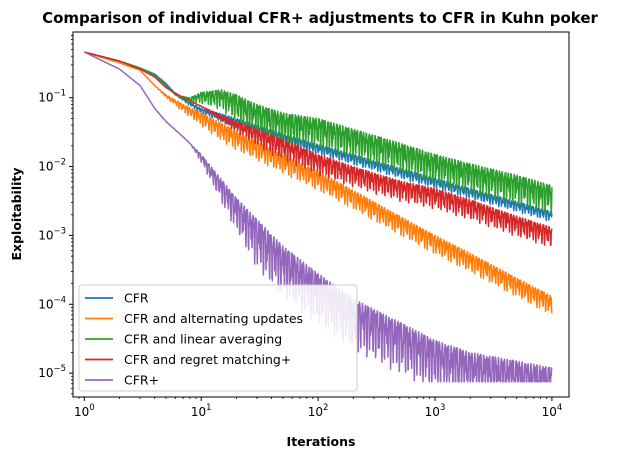  What do you see at coordinates (52, 97) in the screenshot?
I see `y-tick-label: 10⁻¹` at bounding box center [52, 97].